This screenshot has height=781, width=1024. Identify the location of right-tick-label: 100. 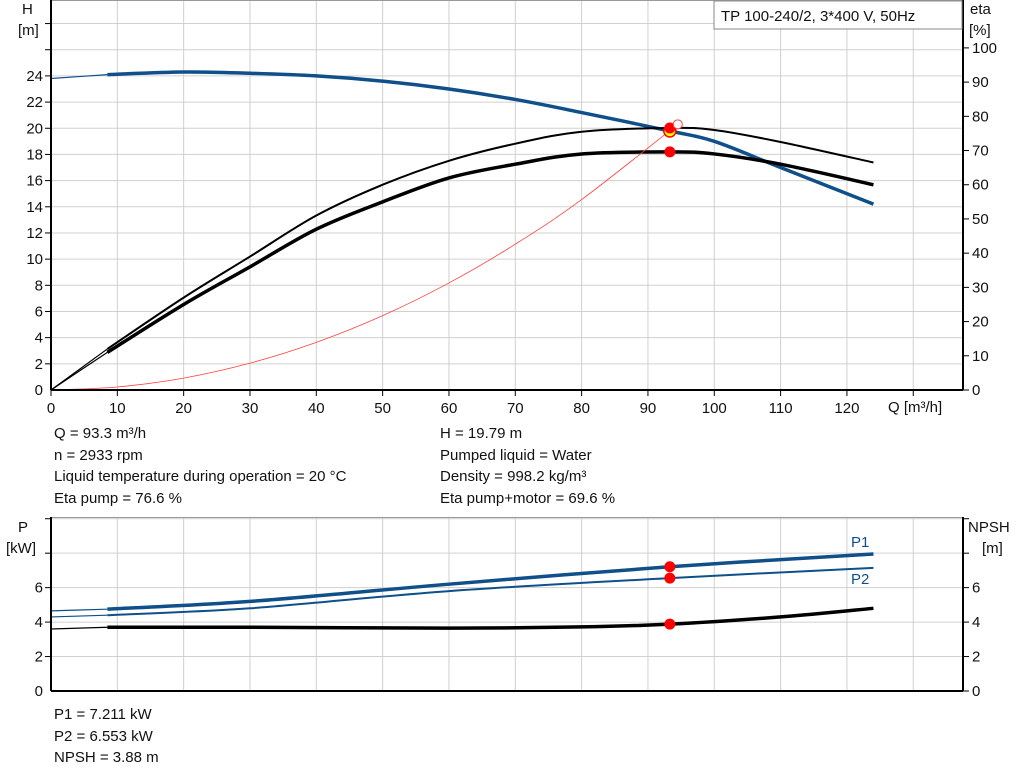
(984, 48).